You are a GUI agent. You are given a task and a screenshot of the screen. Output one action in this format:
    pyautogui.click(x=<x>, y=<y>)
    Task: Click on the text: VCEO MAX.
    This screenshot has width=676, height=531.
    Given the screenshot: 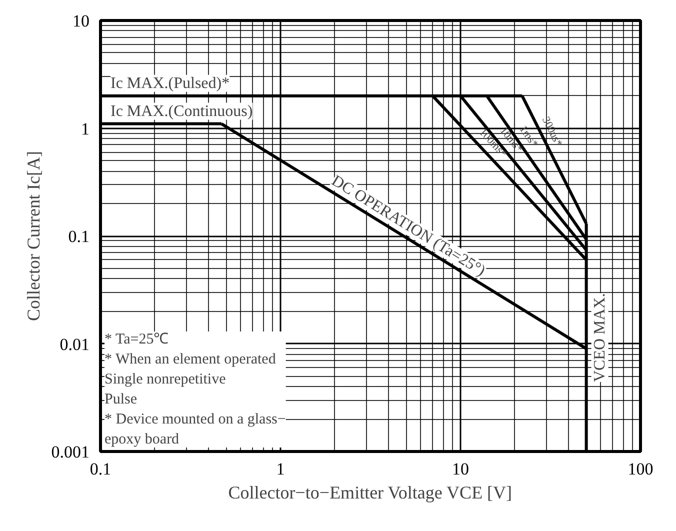 What is the action you would take?
    pyautogui.click(x=599, y=337)
    